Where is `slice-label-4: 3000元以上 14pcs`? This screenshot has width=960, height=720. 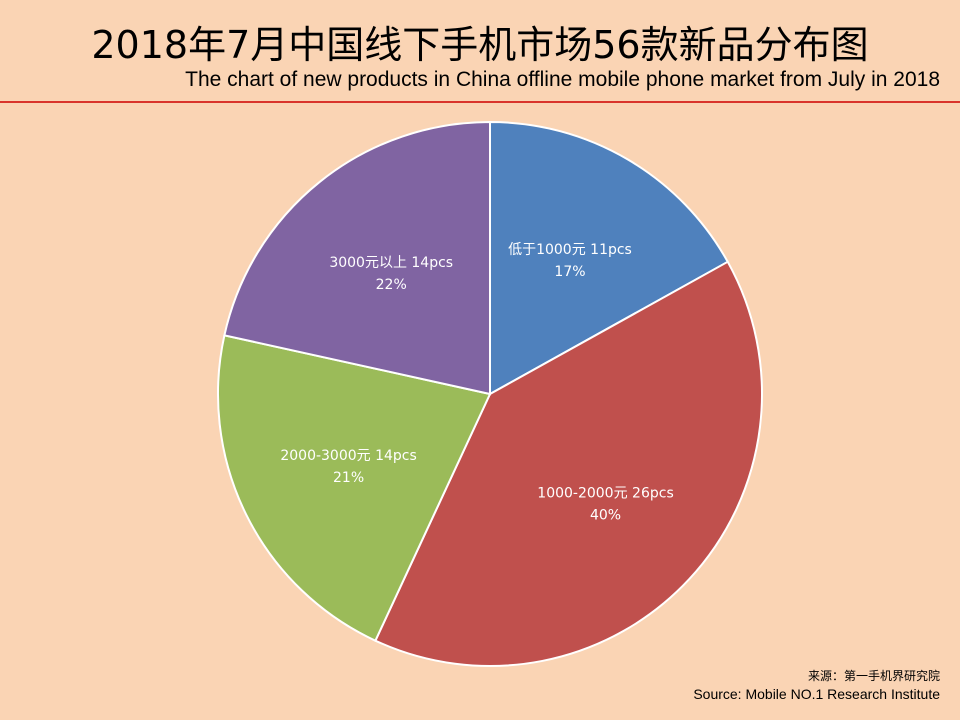 slice-label-4: 3000元以上 14pcs is located at coordinates (391, 263).